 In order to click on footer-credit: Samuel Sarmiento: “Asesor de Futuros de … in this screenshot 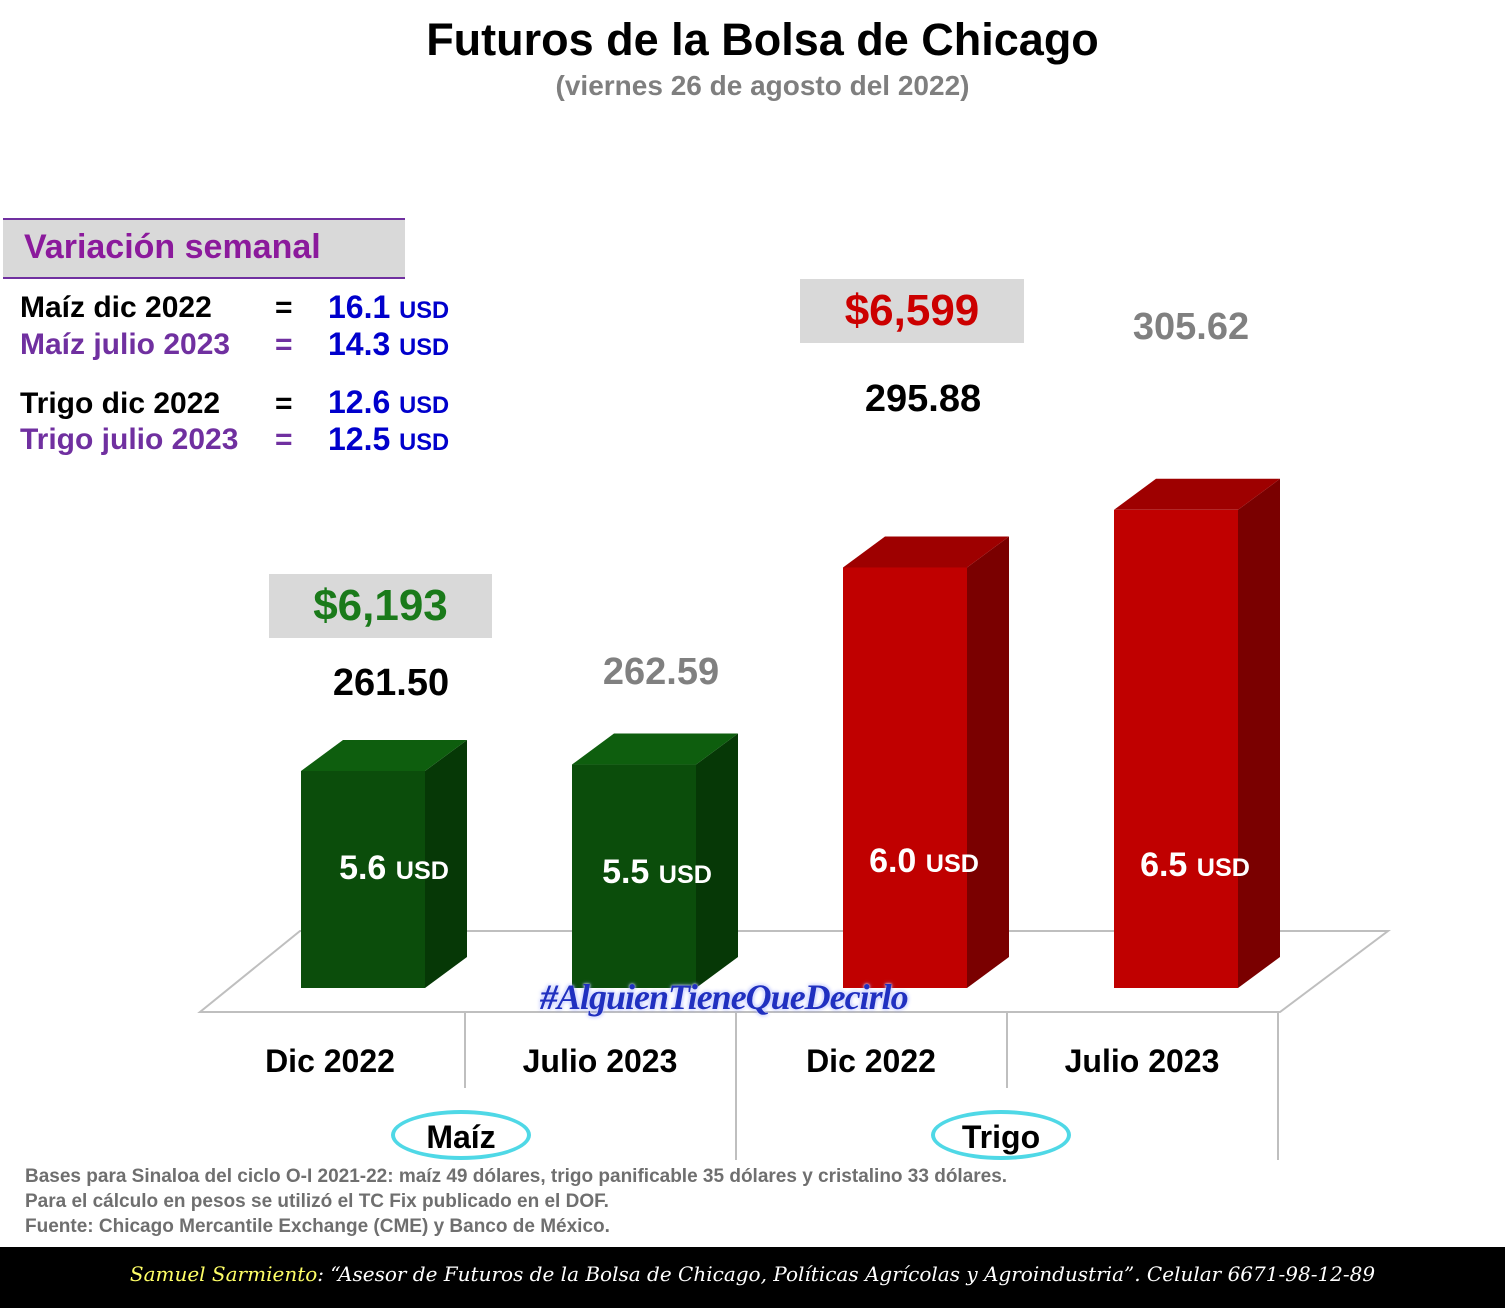, I will do `click(752, 1274)`.